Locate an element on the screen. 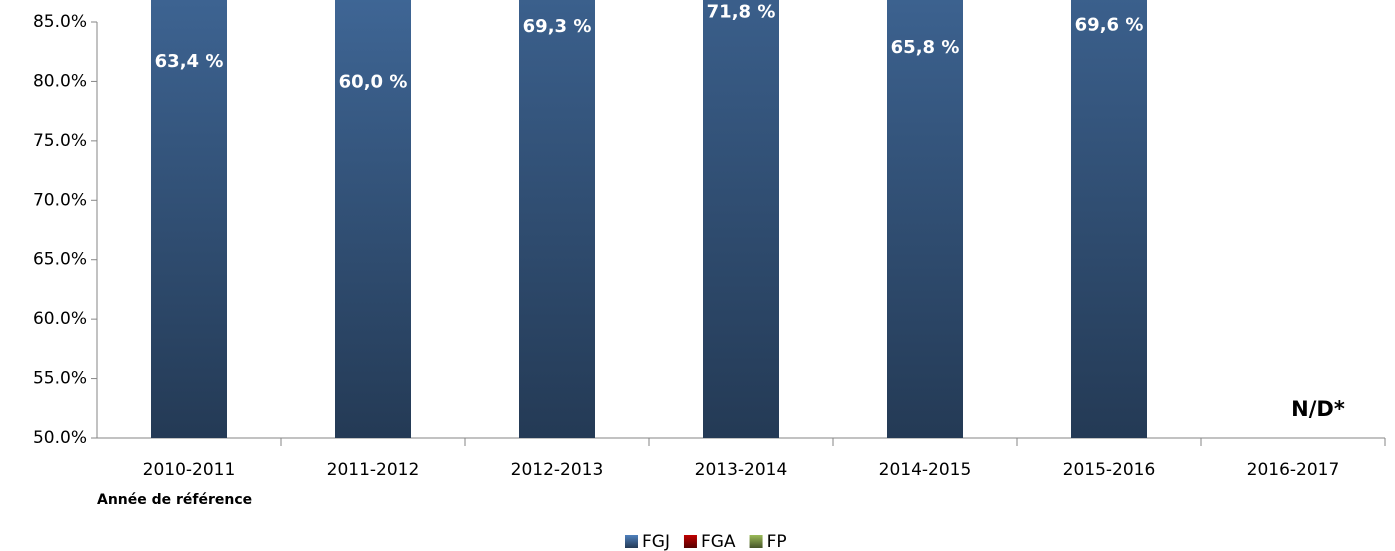  legend-label: FP is located at coordinates (777, 541).